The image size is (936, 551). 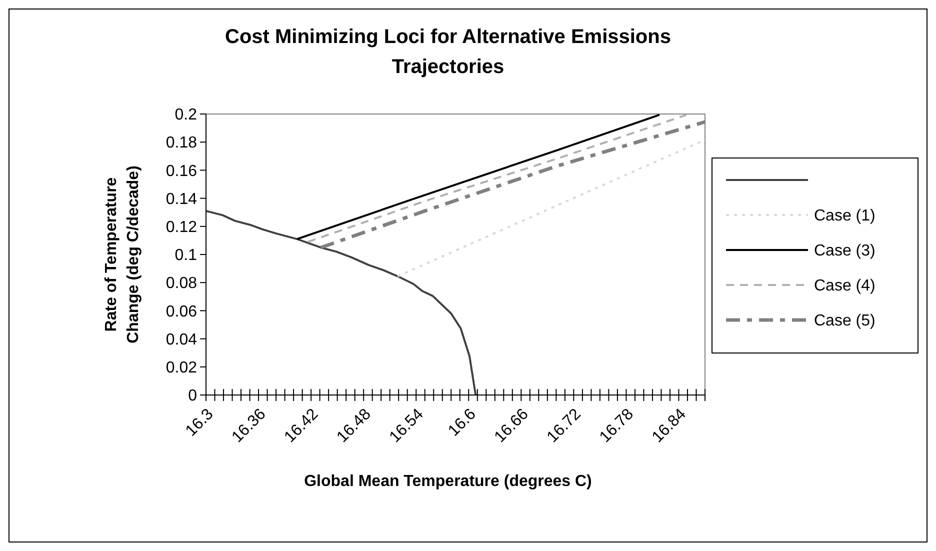 What do you see at coordinates (122, 255) in the screenshot?
I see `y-axis-title: Rate of Temperature Change (deg C/decade)` at bounding box center [122, 255].